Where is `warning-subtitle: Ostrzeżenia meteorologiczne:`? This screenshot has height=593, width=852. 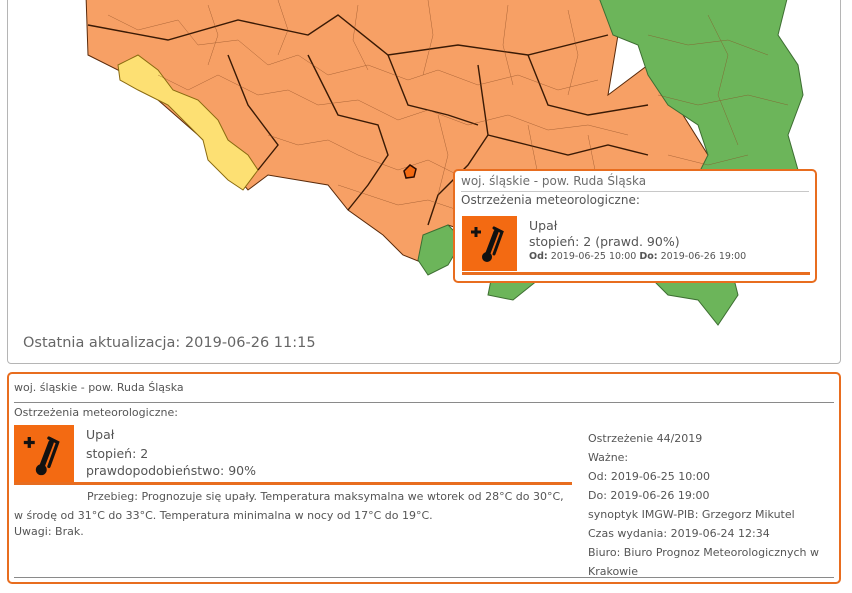 warning-subtitle: Ostrzeżenia meteorologiczne: is located at coordinates (96, 412).